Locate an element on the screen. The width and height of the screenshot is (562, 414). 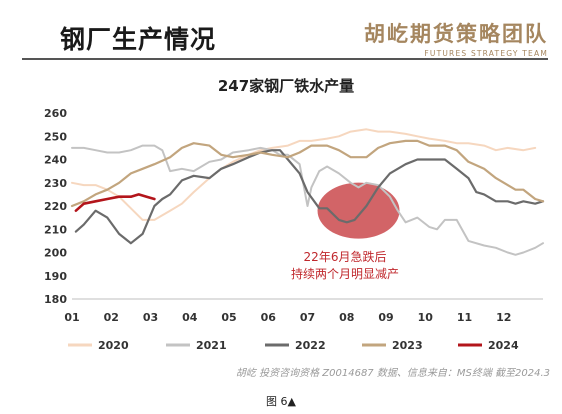
legend-label-2022: 2022 is located at coordinates (310, 345).